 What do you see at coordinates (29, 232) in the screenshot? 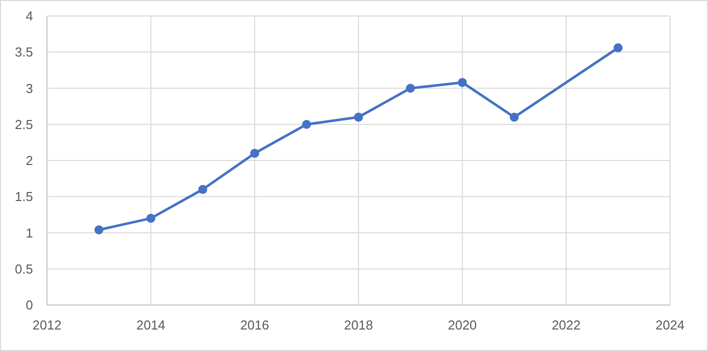
I see `y-tick-label: 1` at bounding box center [29, 232].